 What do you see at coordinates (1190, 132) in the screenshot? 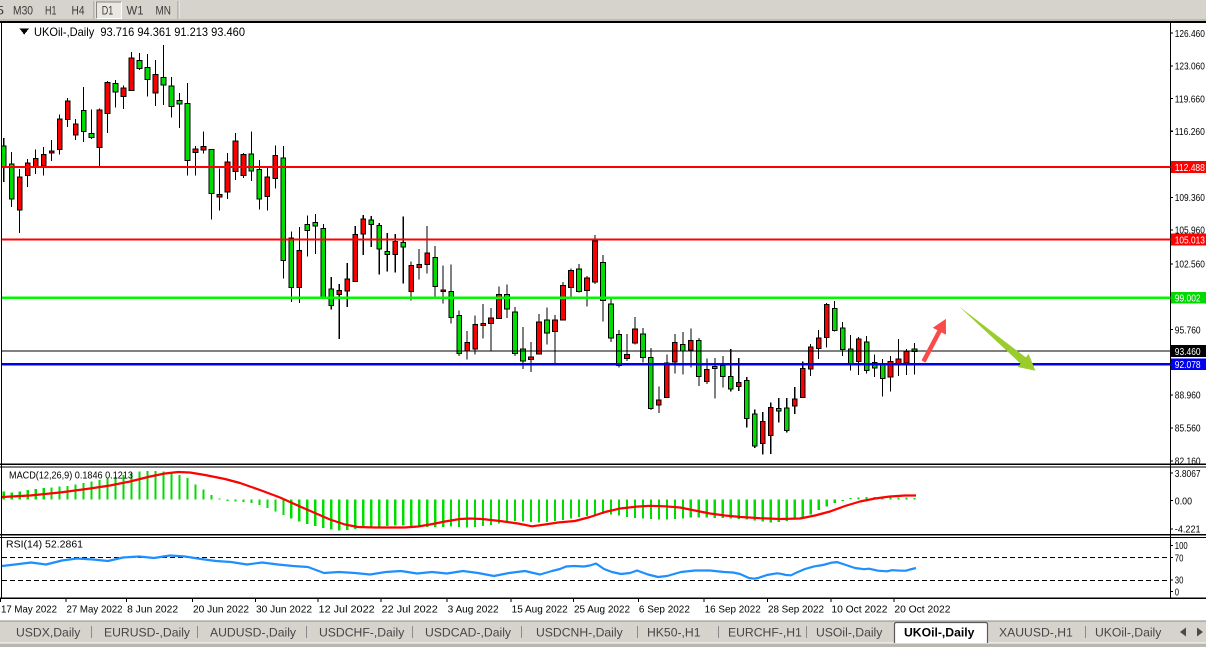
I see `svg-text: 116.260` at bounding box center [1190, 132].